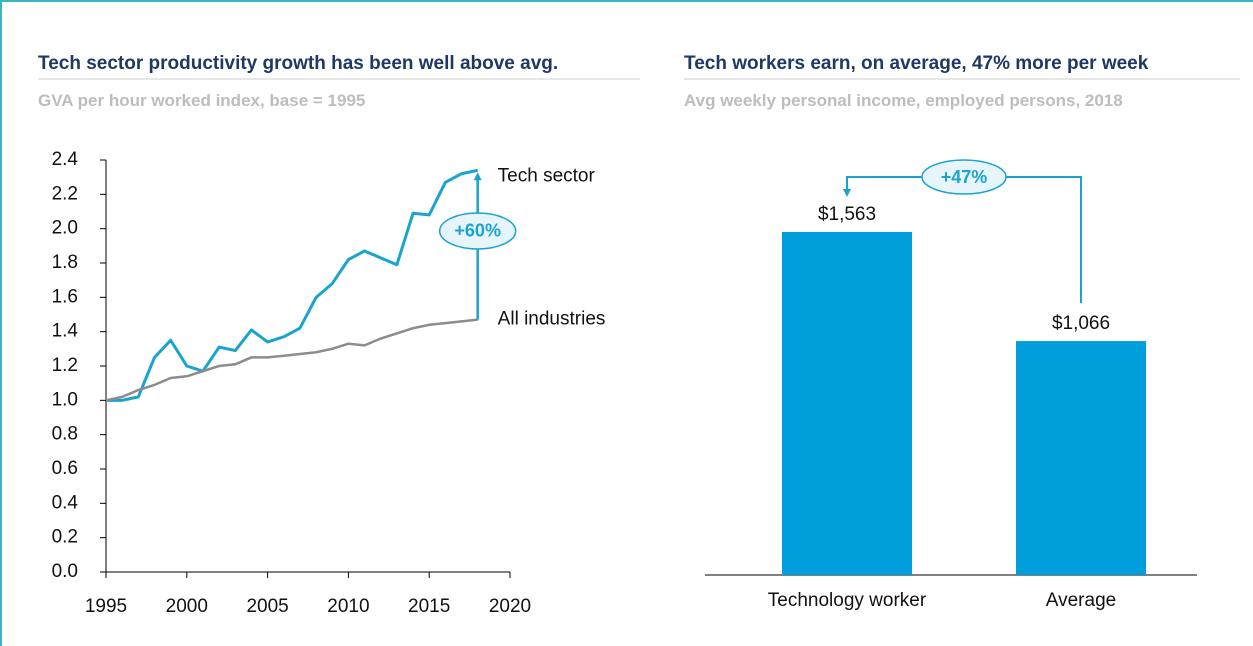  Describe the element at coordinates (1081, 600) in the screenshot. I see `x-tick-label: Average` at that location.